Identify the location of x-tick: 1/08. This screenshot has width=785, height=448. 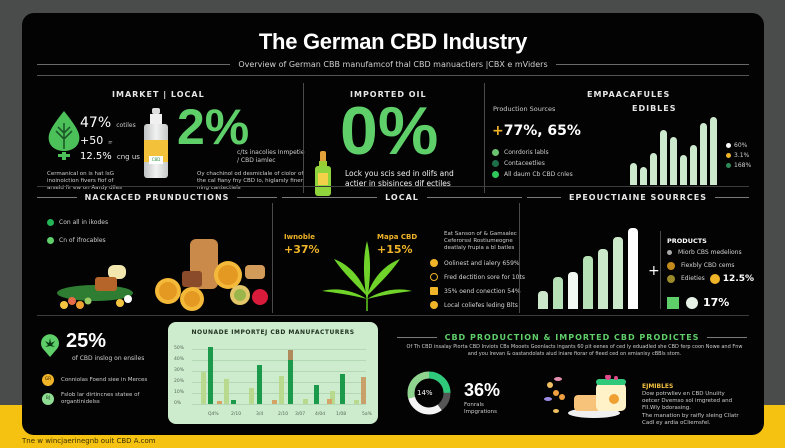
(341, 414).